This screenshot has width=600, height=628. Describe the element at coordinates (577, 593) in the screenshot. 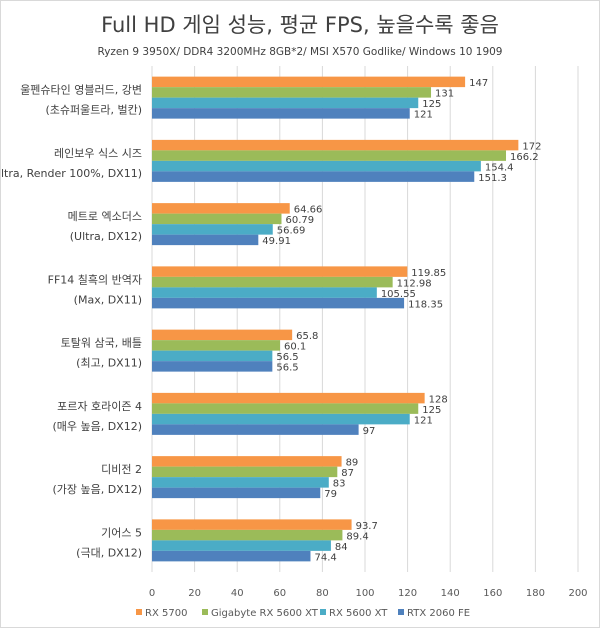

I see `x-tick-label: 200` at that location.